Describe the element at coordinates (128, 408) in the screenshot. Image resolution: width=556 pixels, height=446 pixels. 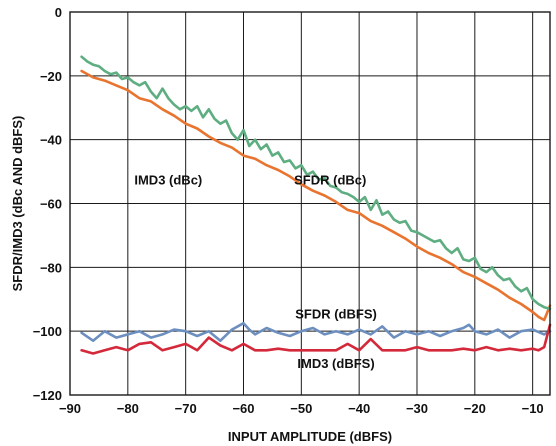
I see `x-tick-label: −80` at that location.